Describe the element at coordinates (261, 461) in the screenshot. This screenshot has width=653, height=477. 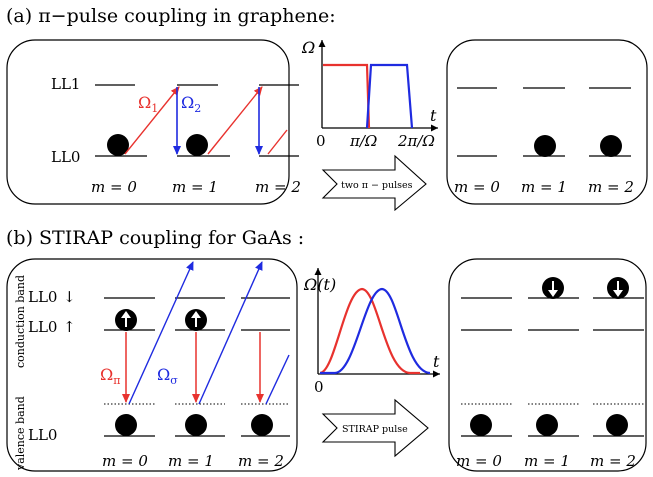
I see `b-m-label-2: m = 2` at that location.